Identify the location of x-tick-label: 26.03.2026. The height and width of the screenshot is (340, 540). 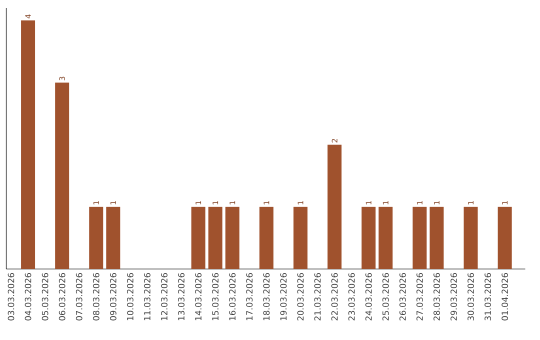
(402, 296).